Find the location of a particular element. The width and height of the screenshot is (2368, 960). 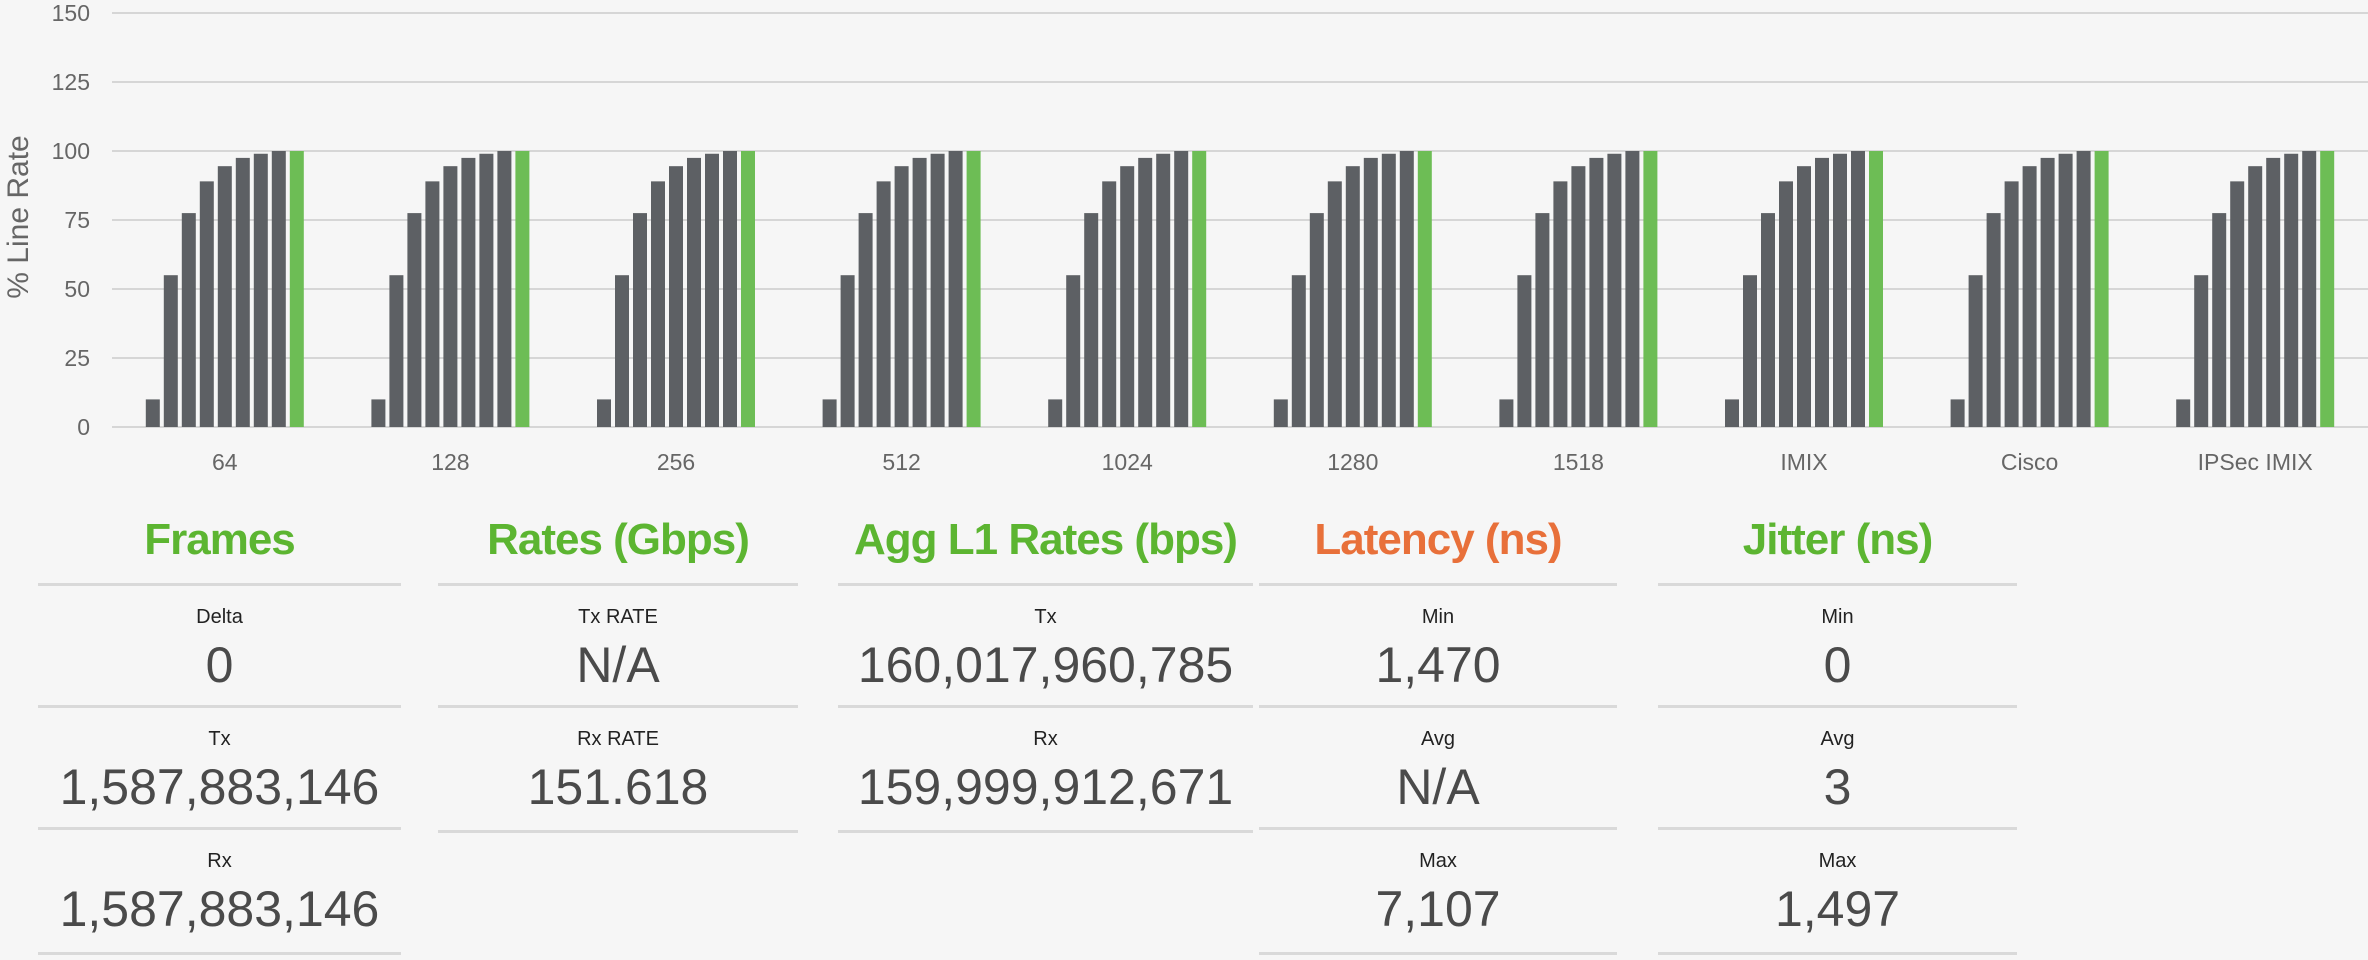

stat-label: Rx is located at coordinates (219, 861).